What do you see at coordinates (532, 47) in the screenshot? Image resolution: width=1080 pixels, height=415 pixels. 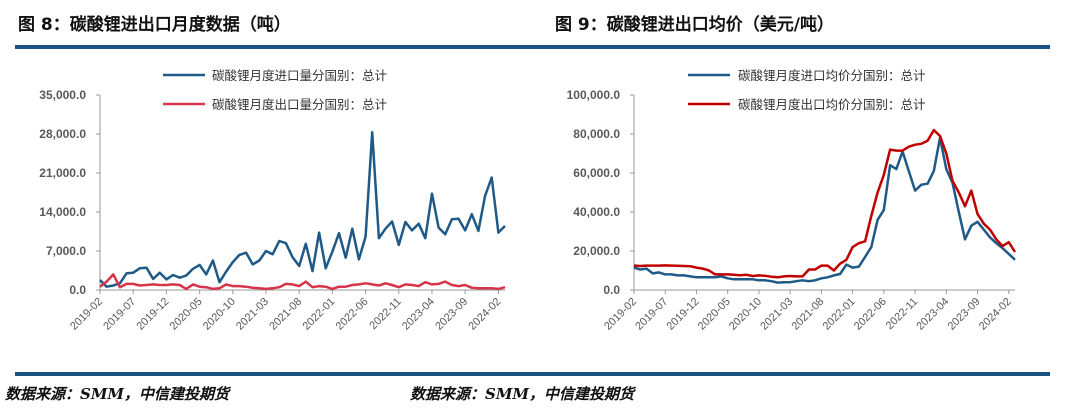 I see `top-divider` at bounding box center [532, 47].